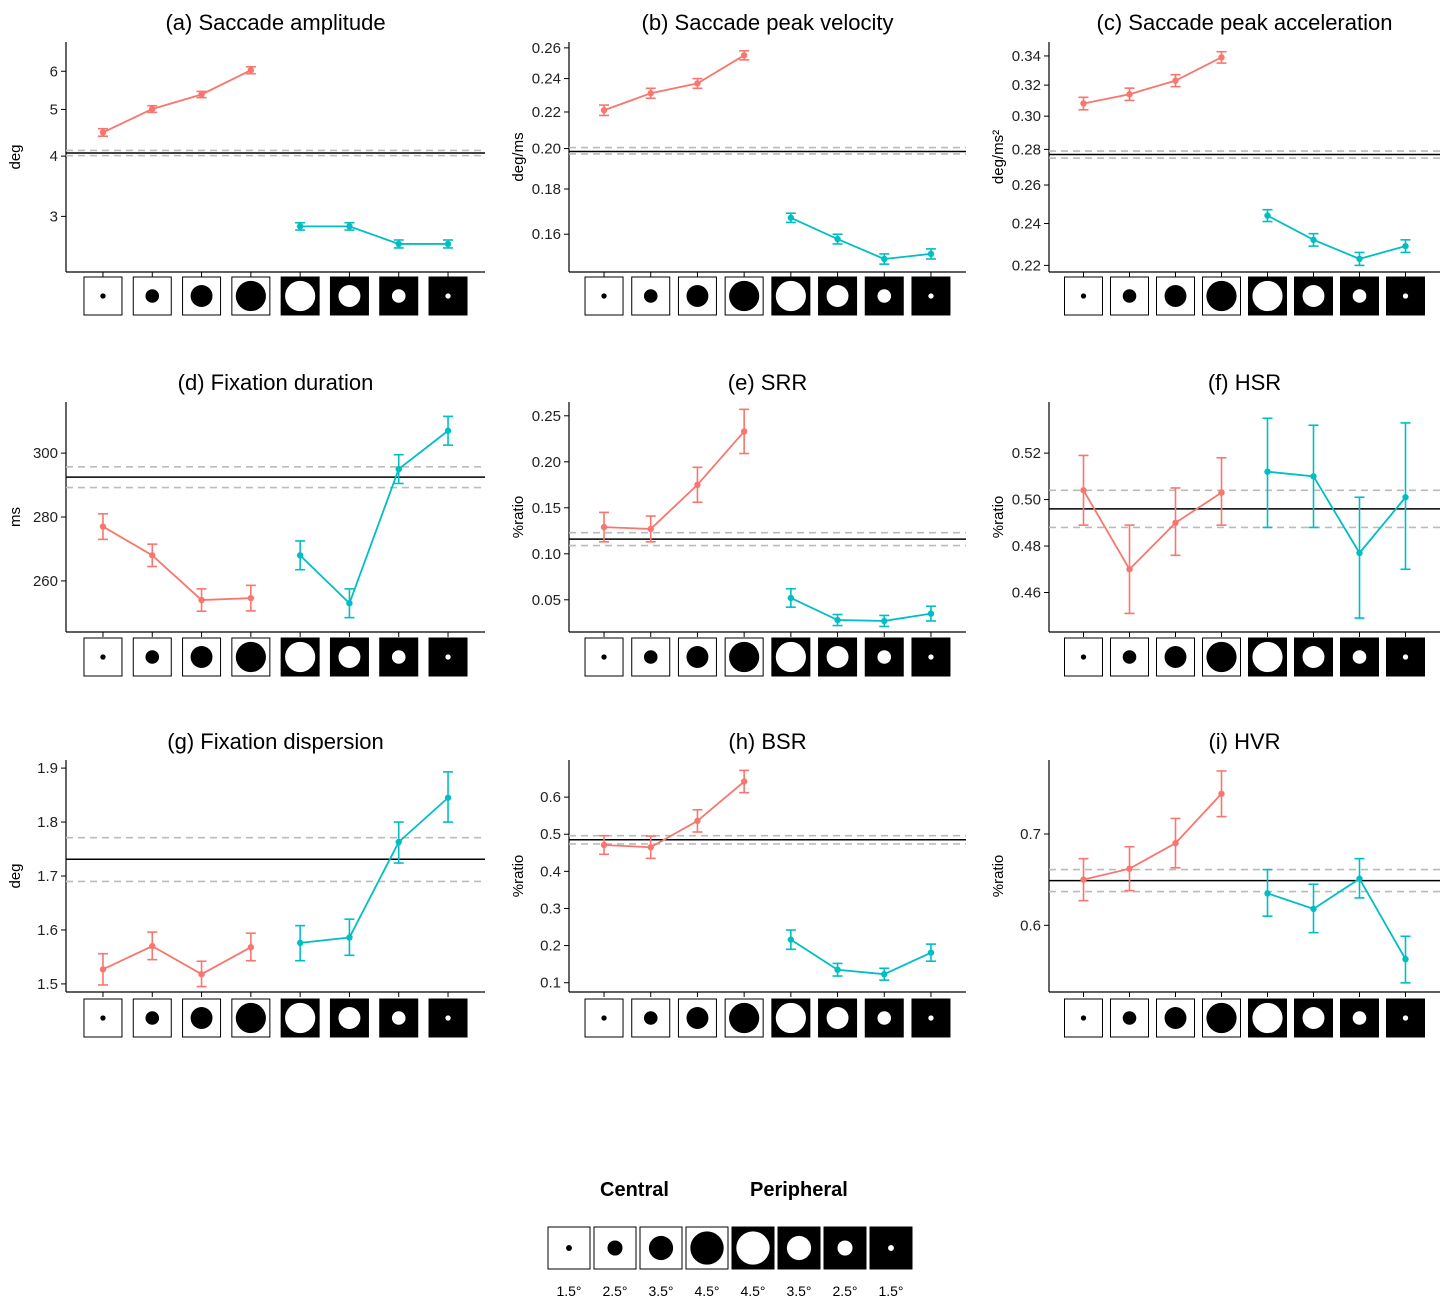  I want to click on panel-4: (d) Fixation duration ms 260 280 300, so click(246, 523).